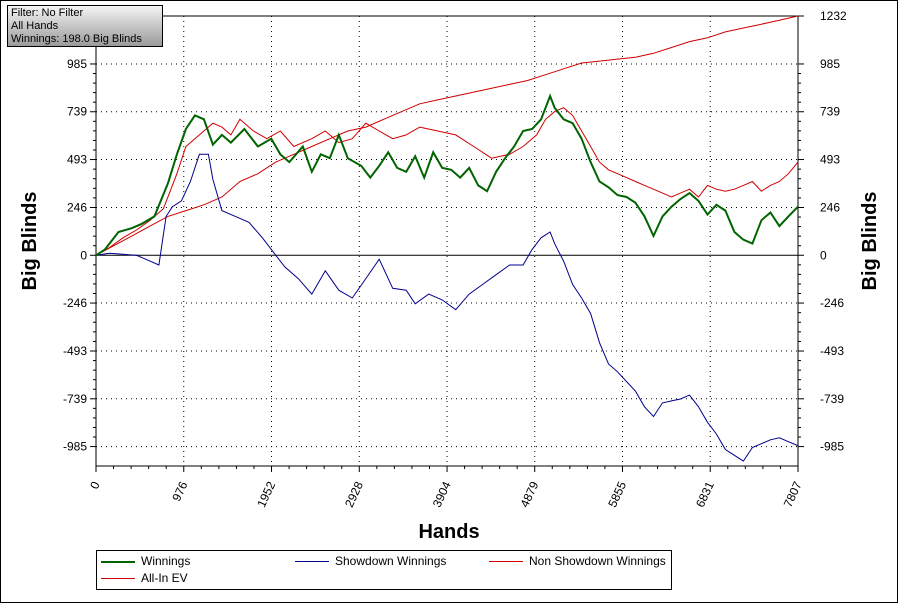 Image resolution: width=898 pixels, height=603 pixels. Describe the element at coordinates (166, 561) in the screenshot. I see `legend-label-winnings: Winnings` at that location.